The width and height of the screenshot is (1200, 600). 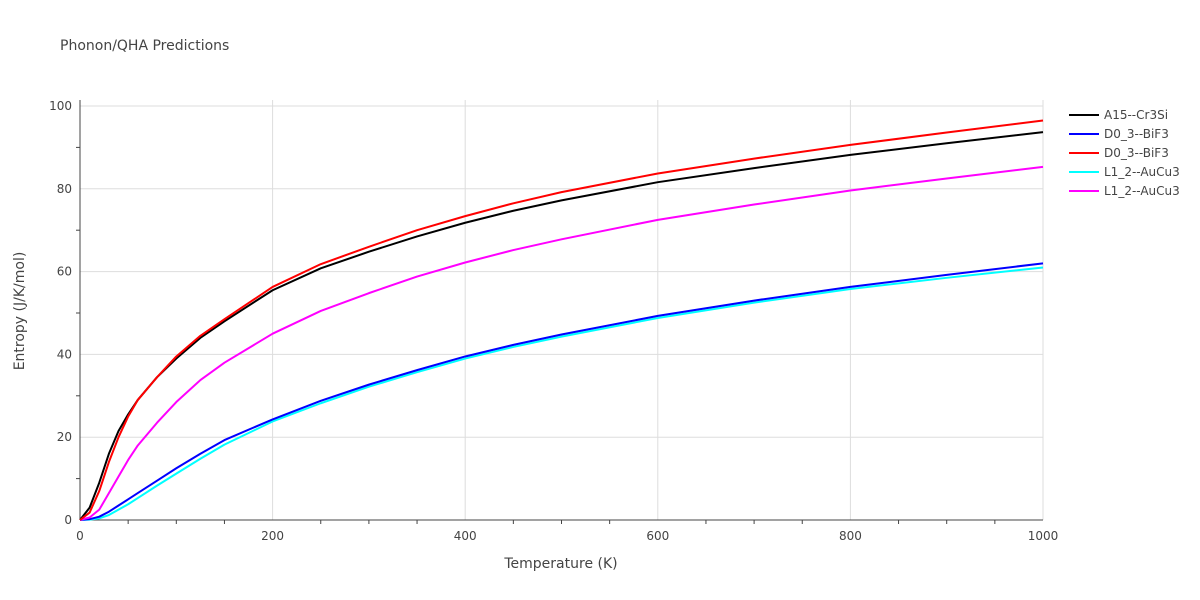 I want to click on x-axis-label: Temperature (K), so click(x=560, y=564).